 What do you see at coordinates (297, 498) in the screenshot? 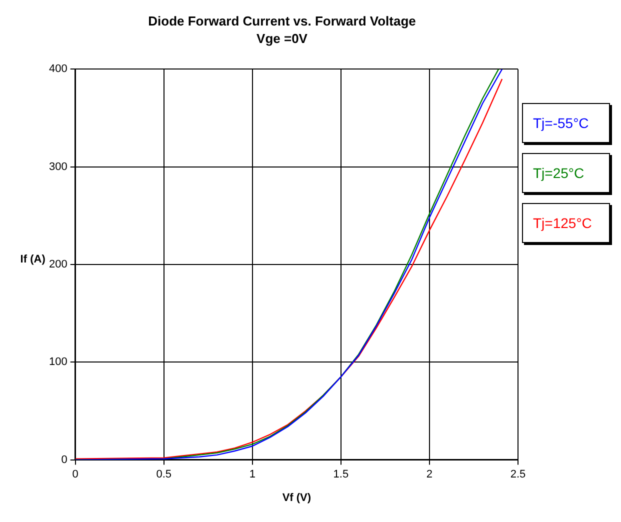
I see `x-axis-title: Vf (V)` at bounding box center [297, 498].